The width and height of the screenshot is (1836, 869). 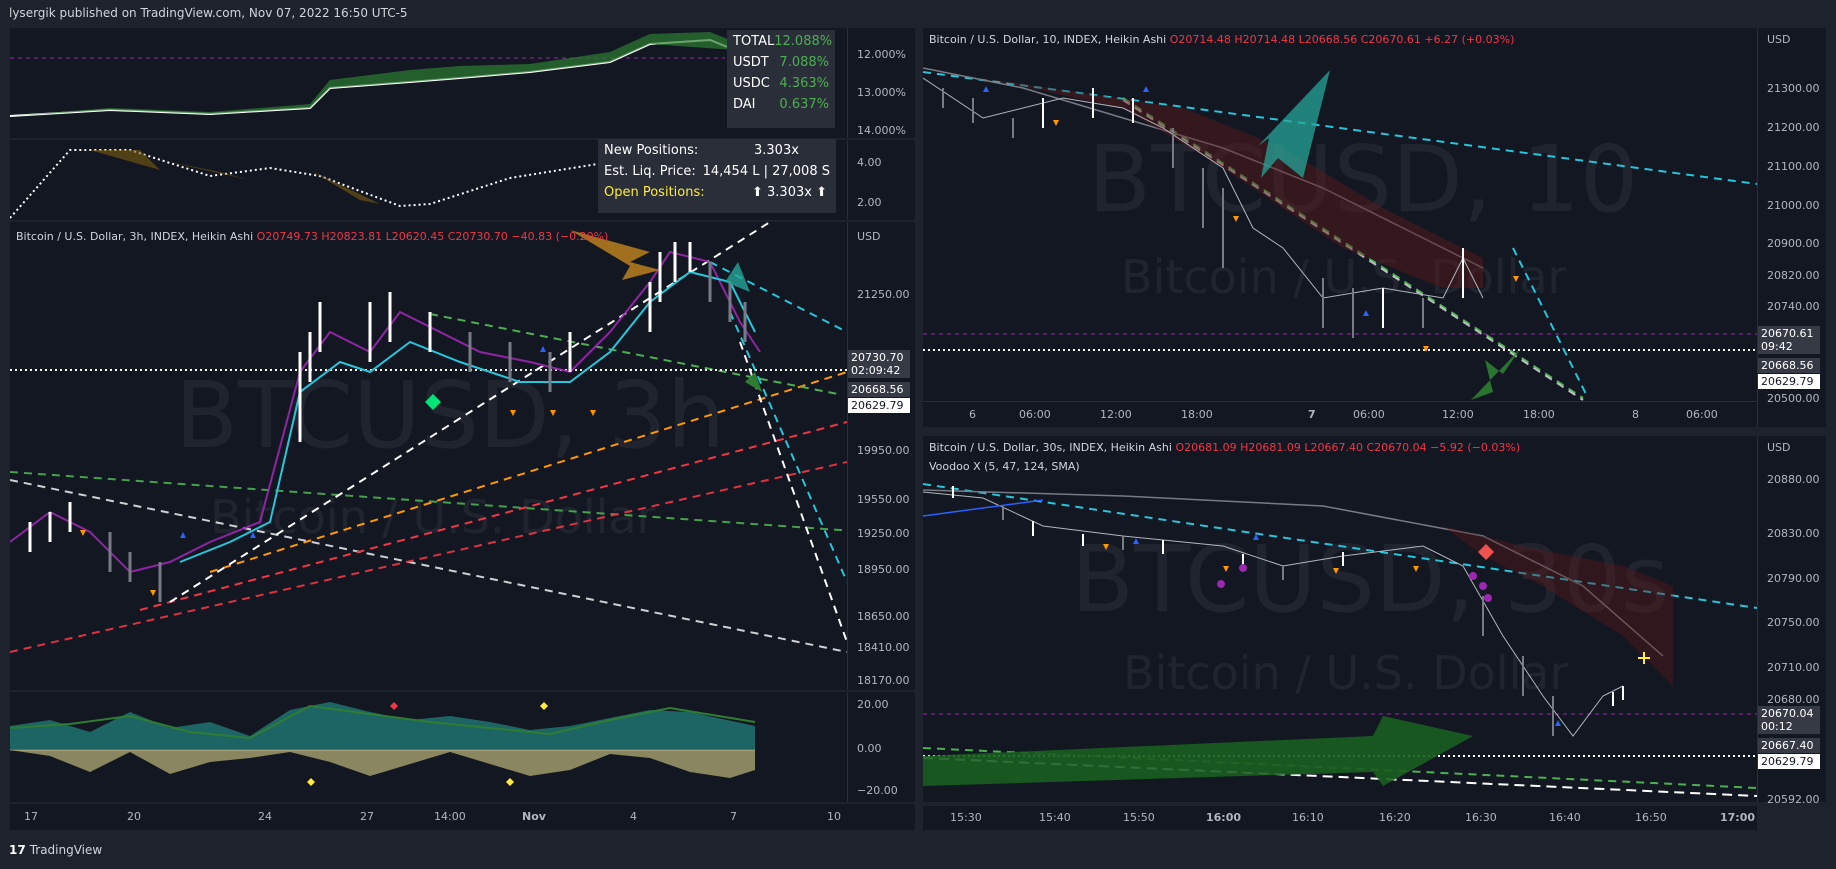 I want to click on dominance-price-axis: 12.000% 13.000% 14.000%, so click(x=881, y=83).